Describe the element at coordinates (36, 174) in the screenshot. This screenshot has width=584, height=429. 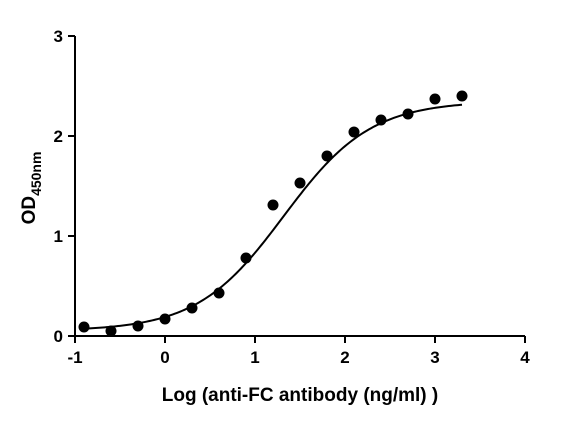
I see `y-axis-title-subscript: 450nm` at that location.